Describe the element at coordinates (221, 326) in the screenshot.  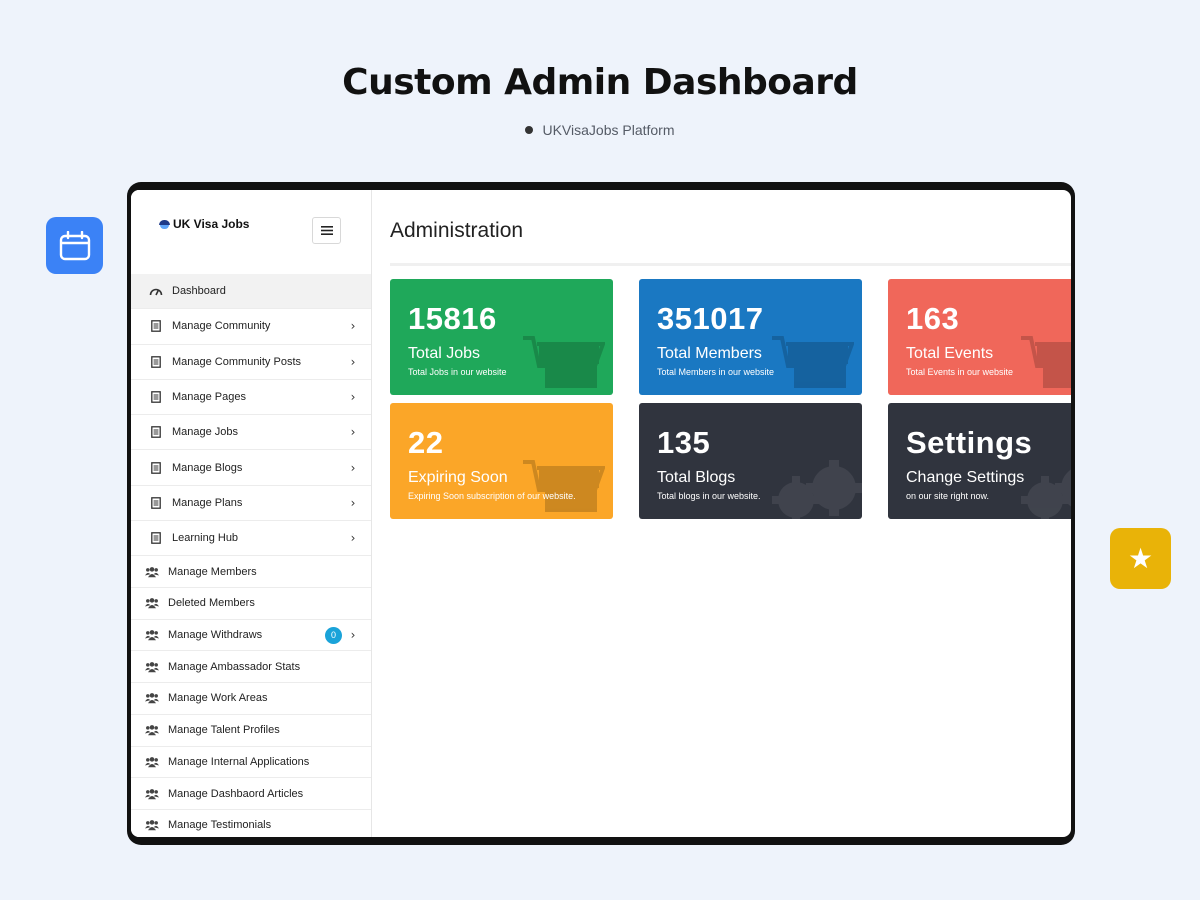
I see `sidebar-item-label: Manage Community` at that location.